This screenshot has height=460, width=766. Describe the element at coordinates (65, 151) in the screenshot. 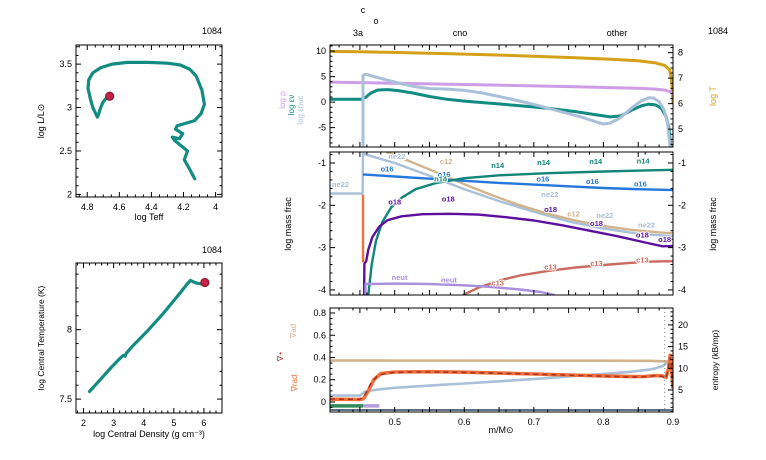

I see `y-tick-label: 2.5` at that location.